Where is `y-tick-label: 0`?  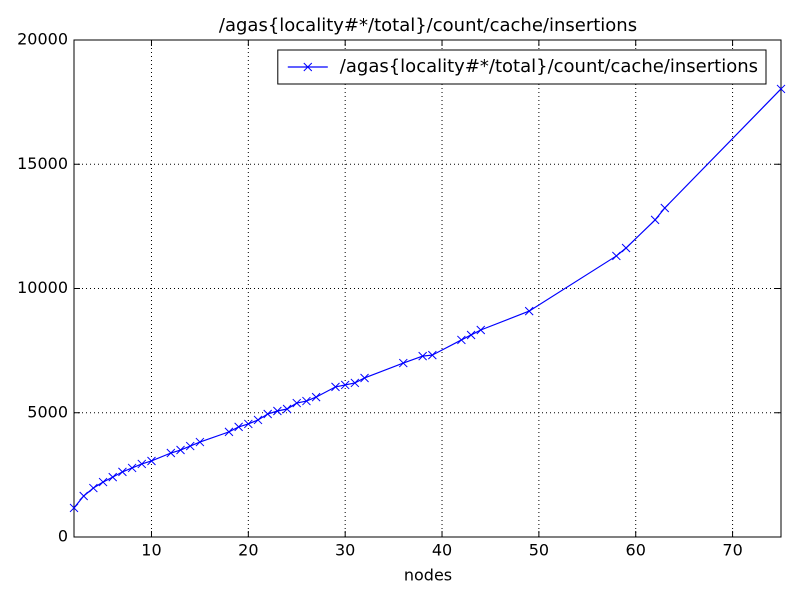
y-tick-label: 0 is located at coordinates (63, 536).